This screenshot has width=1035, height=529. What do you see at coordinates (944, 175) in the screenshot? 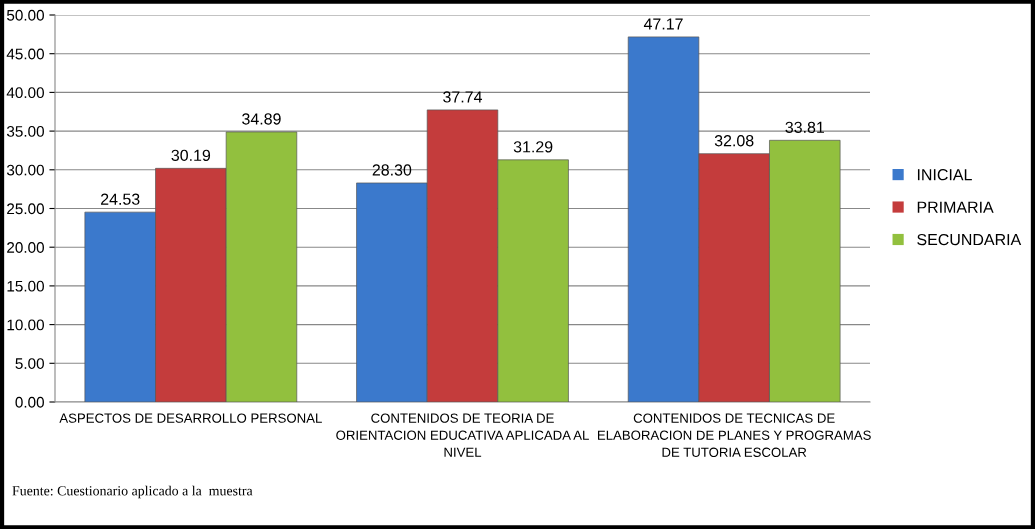
I see `legend-label: INICIAL` at bounding box center [944, 175].